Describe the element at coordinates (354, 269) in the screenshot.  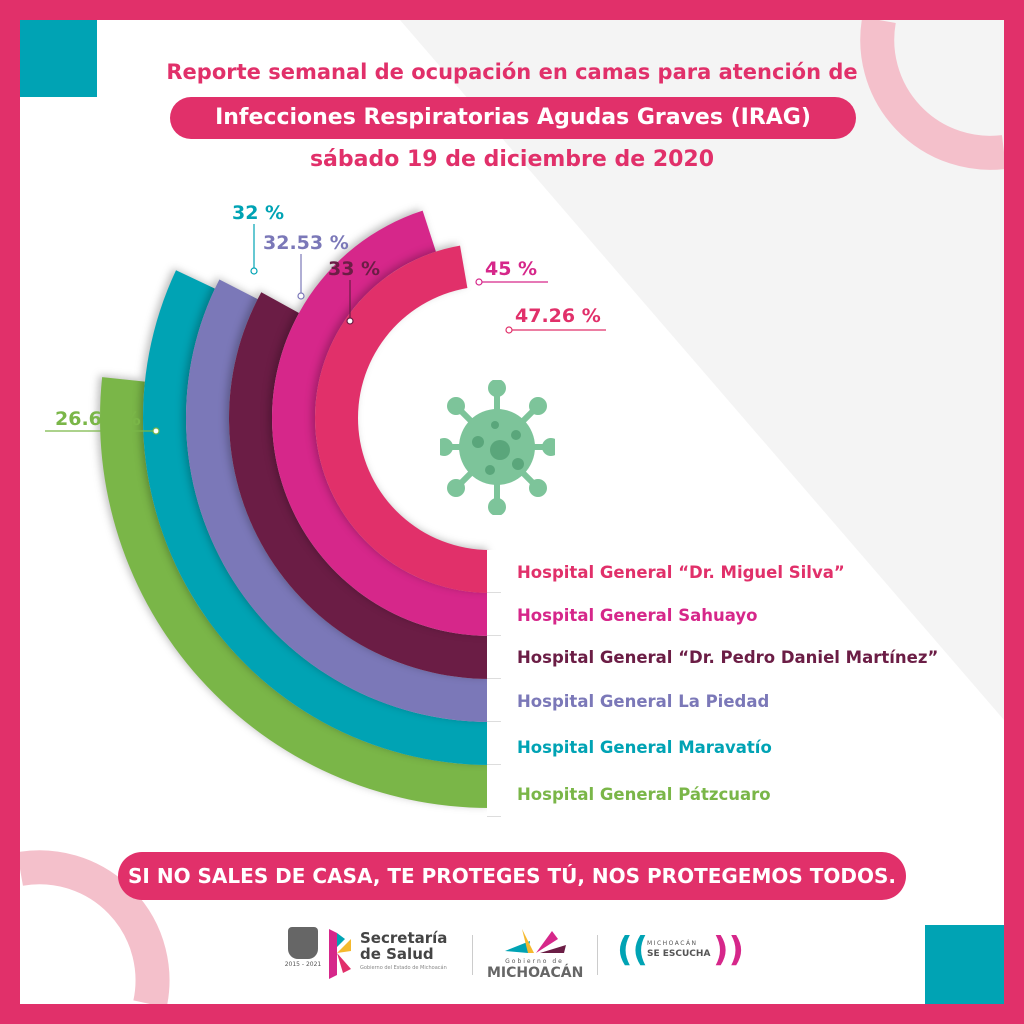
I see `label-pedro-daniel: 33 %` at that location.